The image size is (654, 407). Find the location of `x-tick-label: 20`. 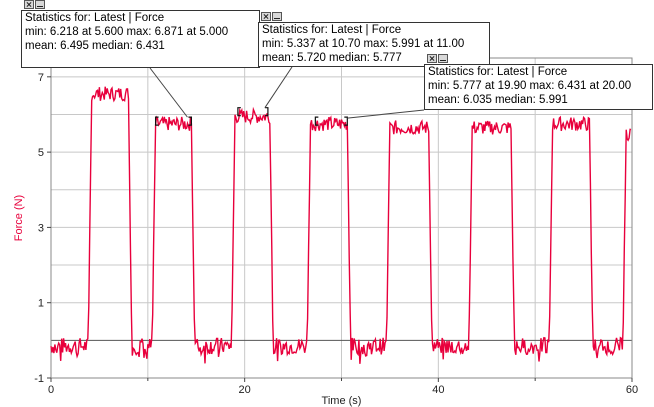

x-tick-label: 20 is located at coordinates (245, 390).